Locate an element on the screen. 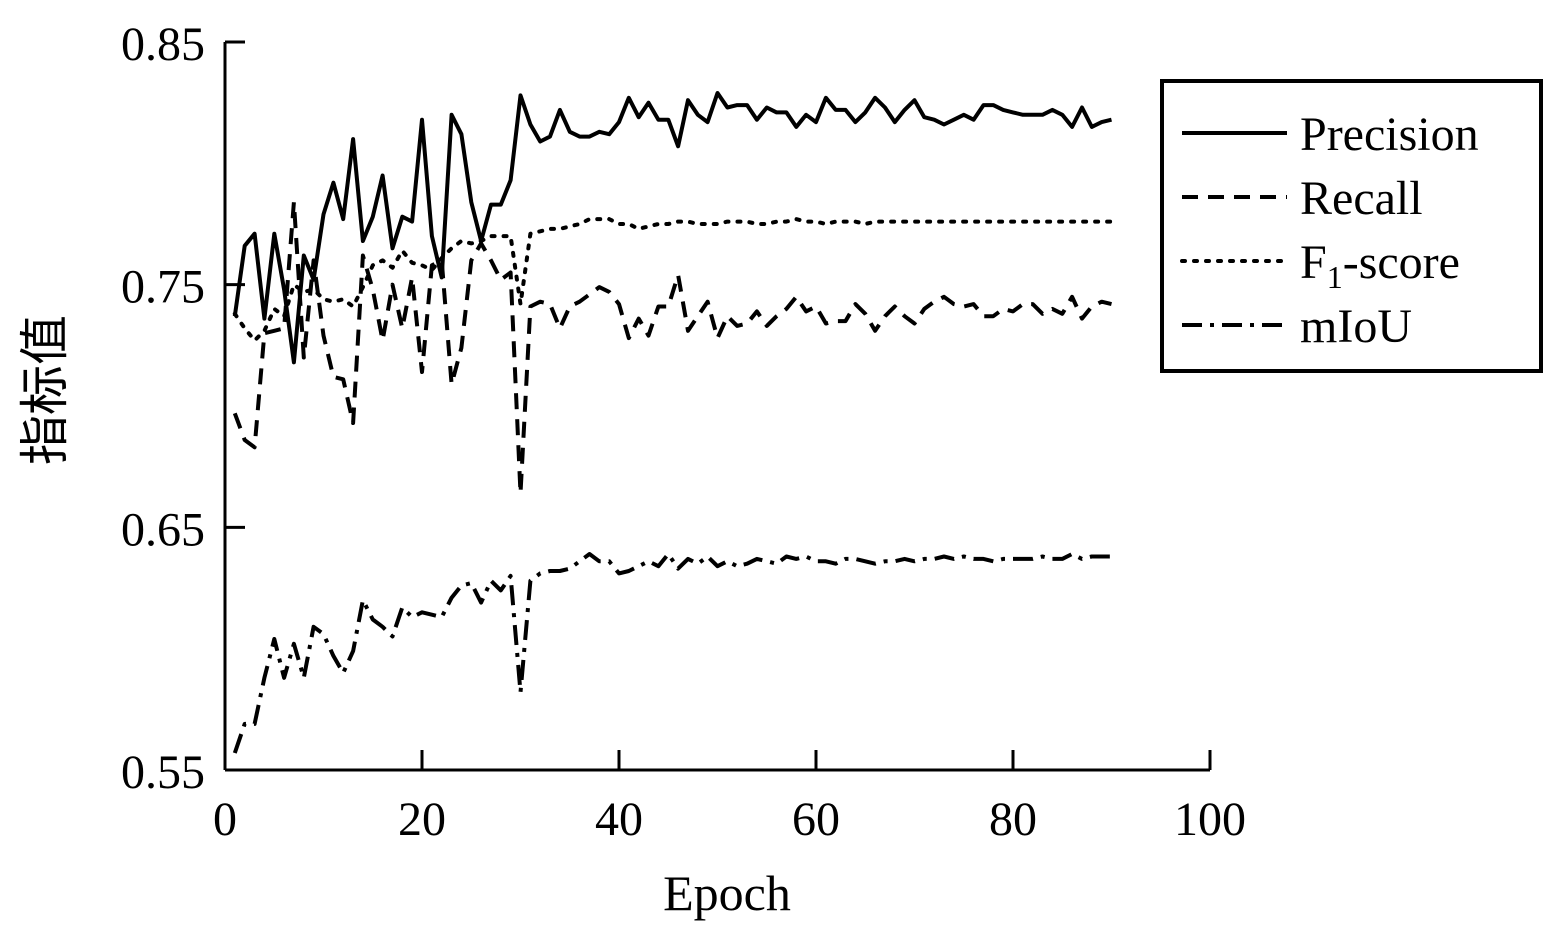  y-tick-label: 0.55 is located at coordinates (163, 772).